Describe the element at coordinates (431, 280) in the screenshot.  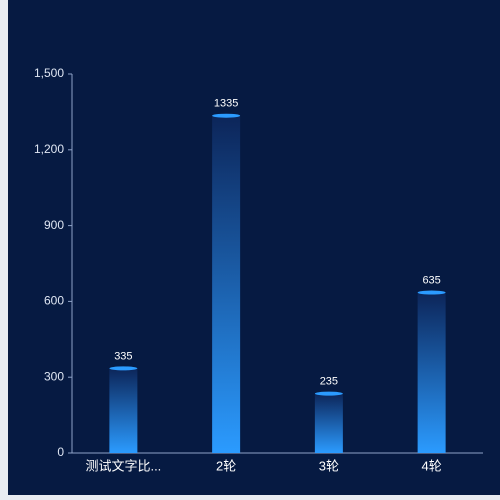
I see `data-label: 635` at that location.